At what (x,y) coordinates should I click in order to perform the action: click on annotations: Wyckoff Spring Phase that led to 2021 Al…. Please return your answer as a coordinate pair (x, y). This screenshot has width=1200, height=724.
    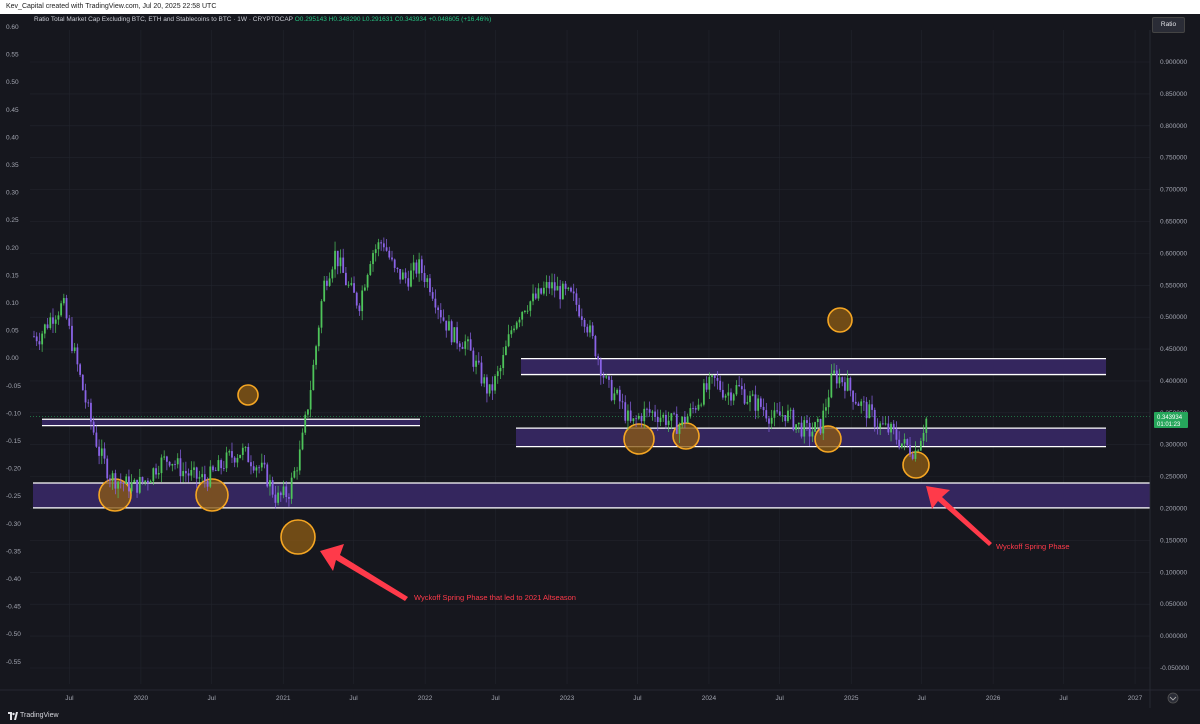
    Looking at the image, I should click on (695, 544).